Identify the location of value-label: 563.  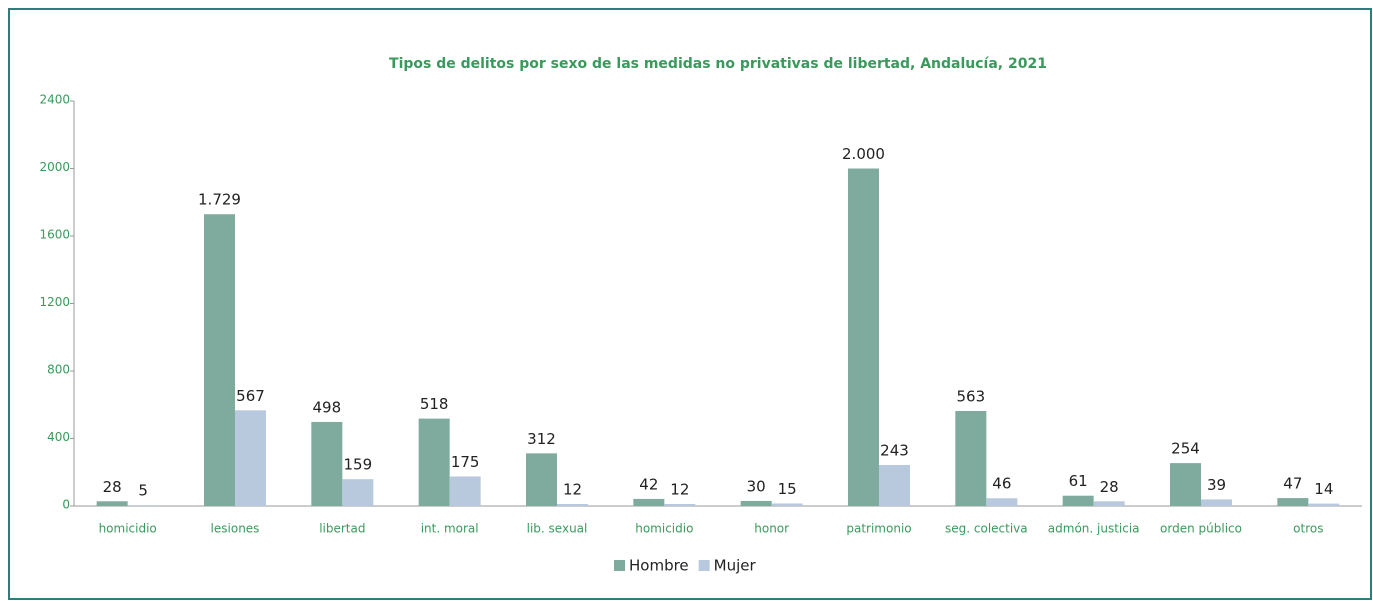
(971, 396).